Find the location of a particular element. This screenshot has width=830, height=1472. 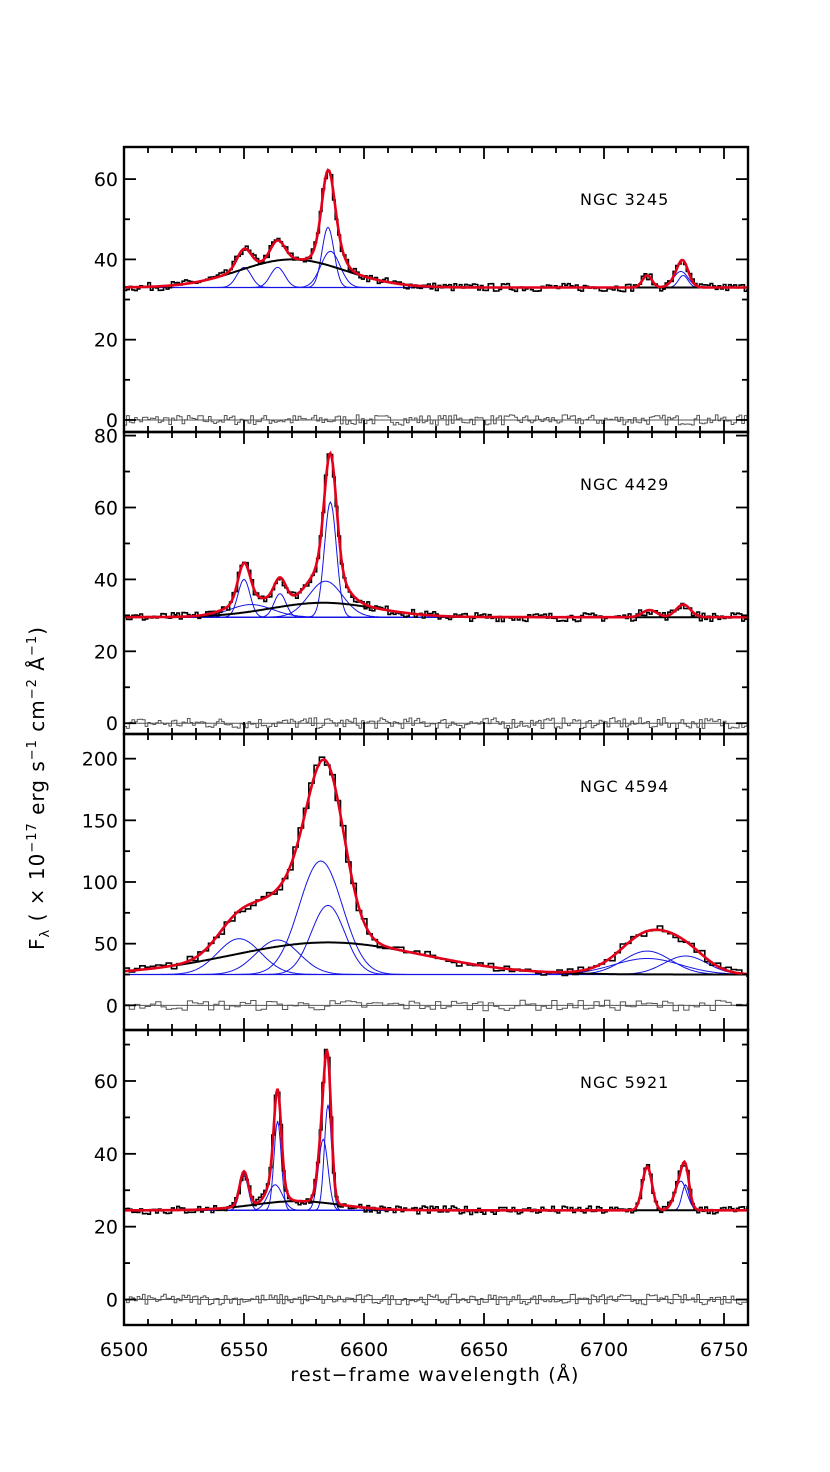

galaxy-label: NGC 3245 is located at coordinates (624, 199).